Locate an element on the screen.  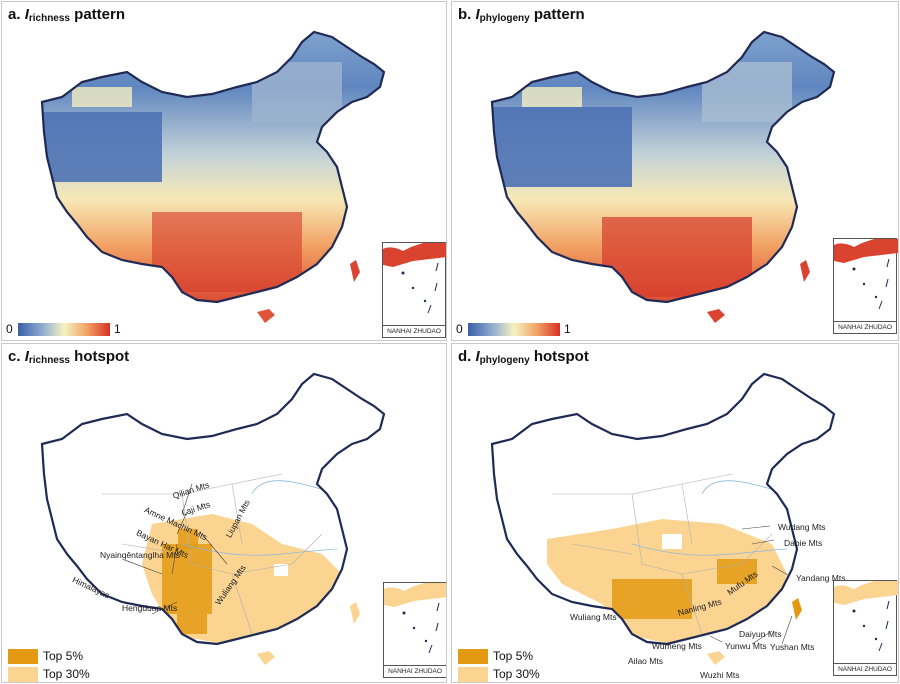
panel-b-title: b. Iphylogeny pattern is located at coordinates (521, 15).